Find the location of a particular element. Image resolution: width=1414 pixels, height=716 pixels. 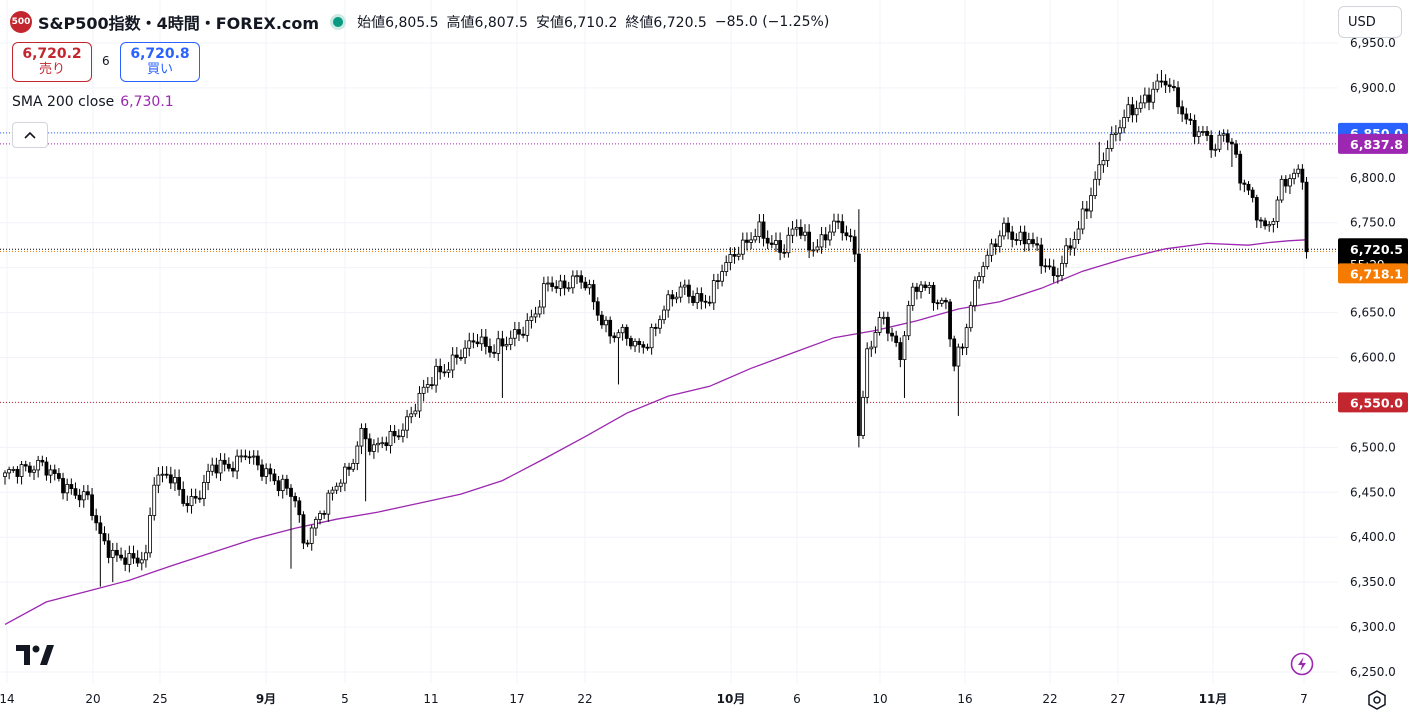

symbol-logo: 500 is located at coordinates (21, 22).